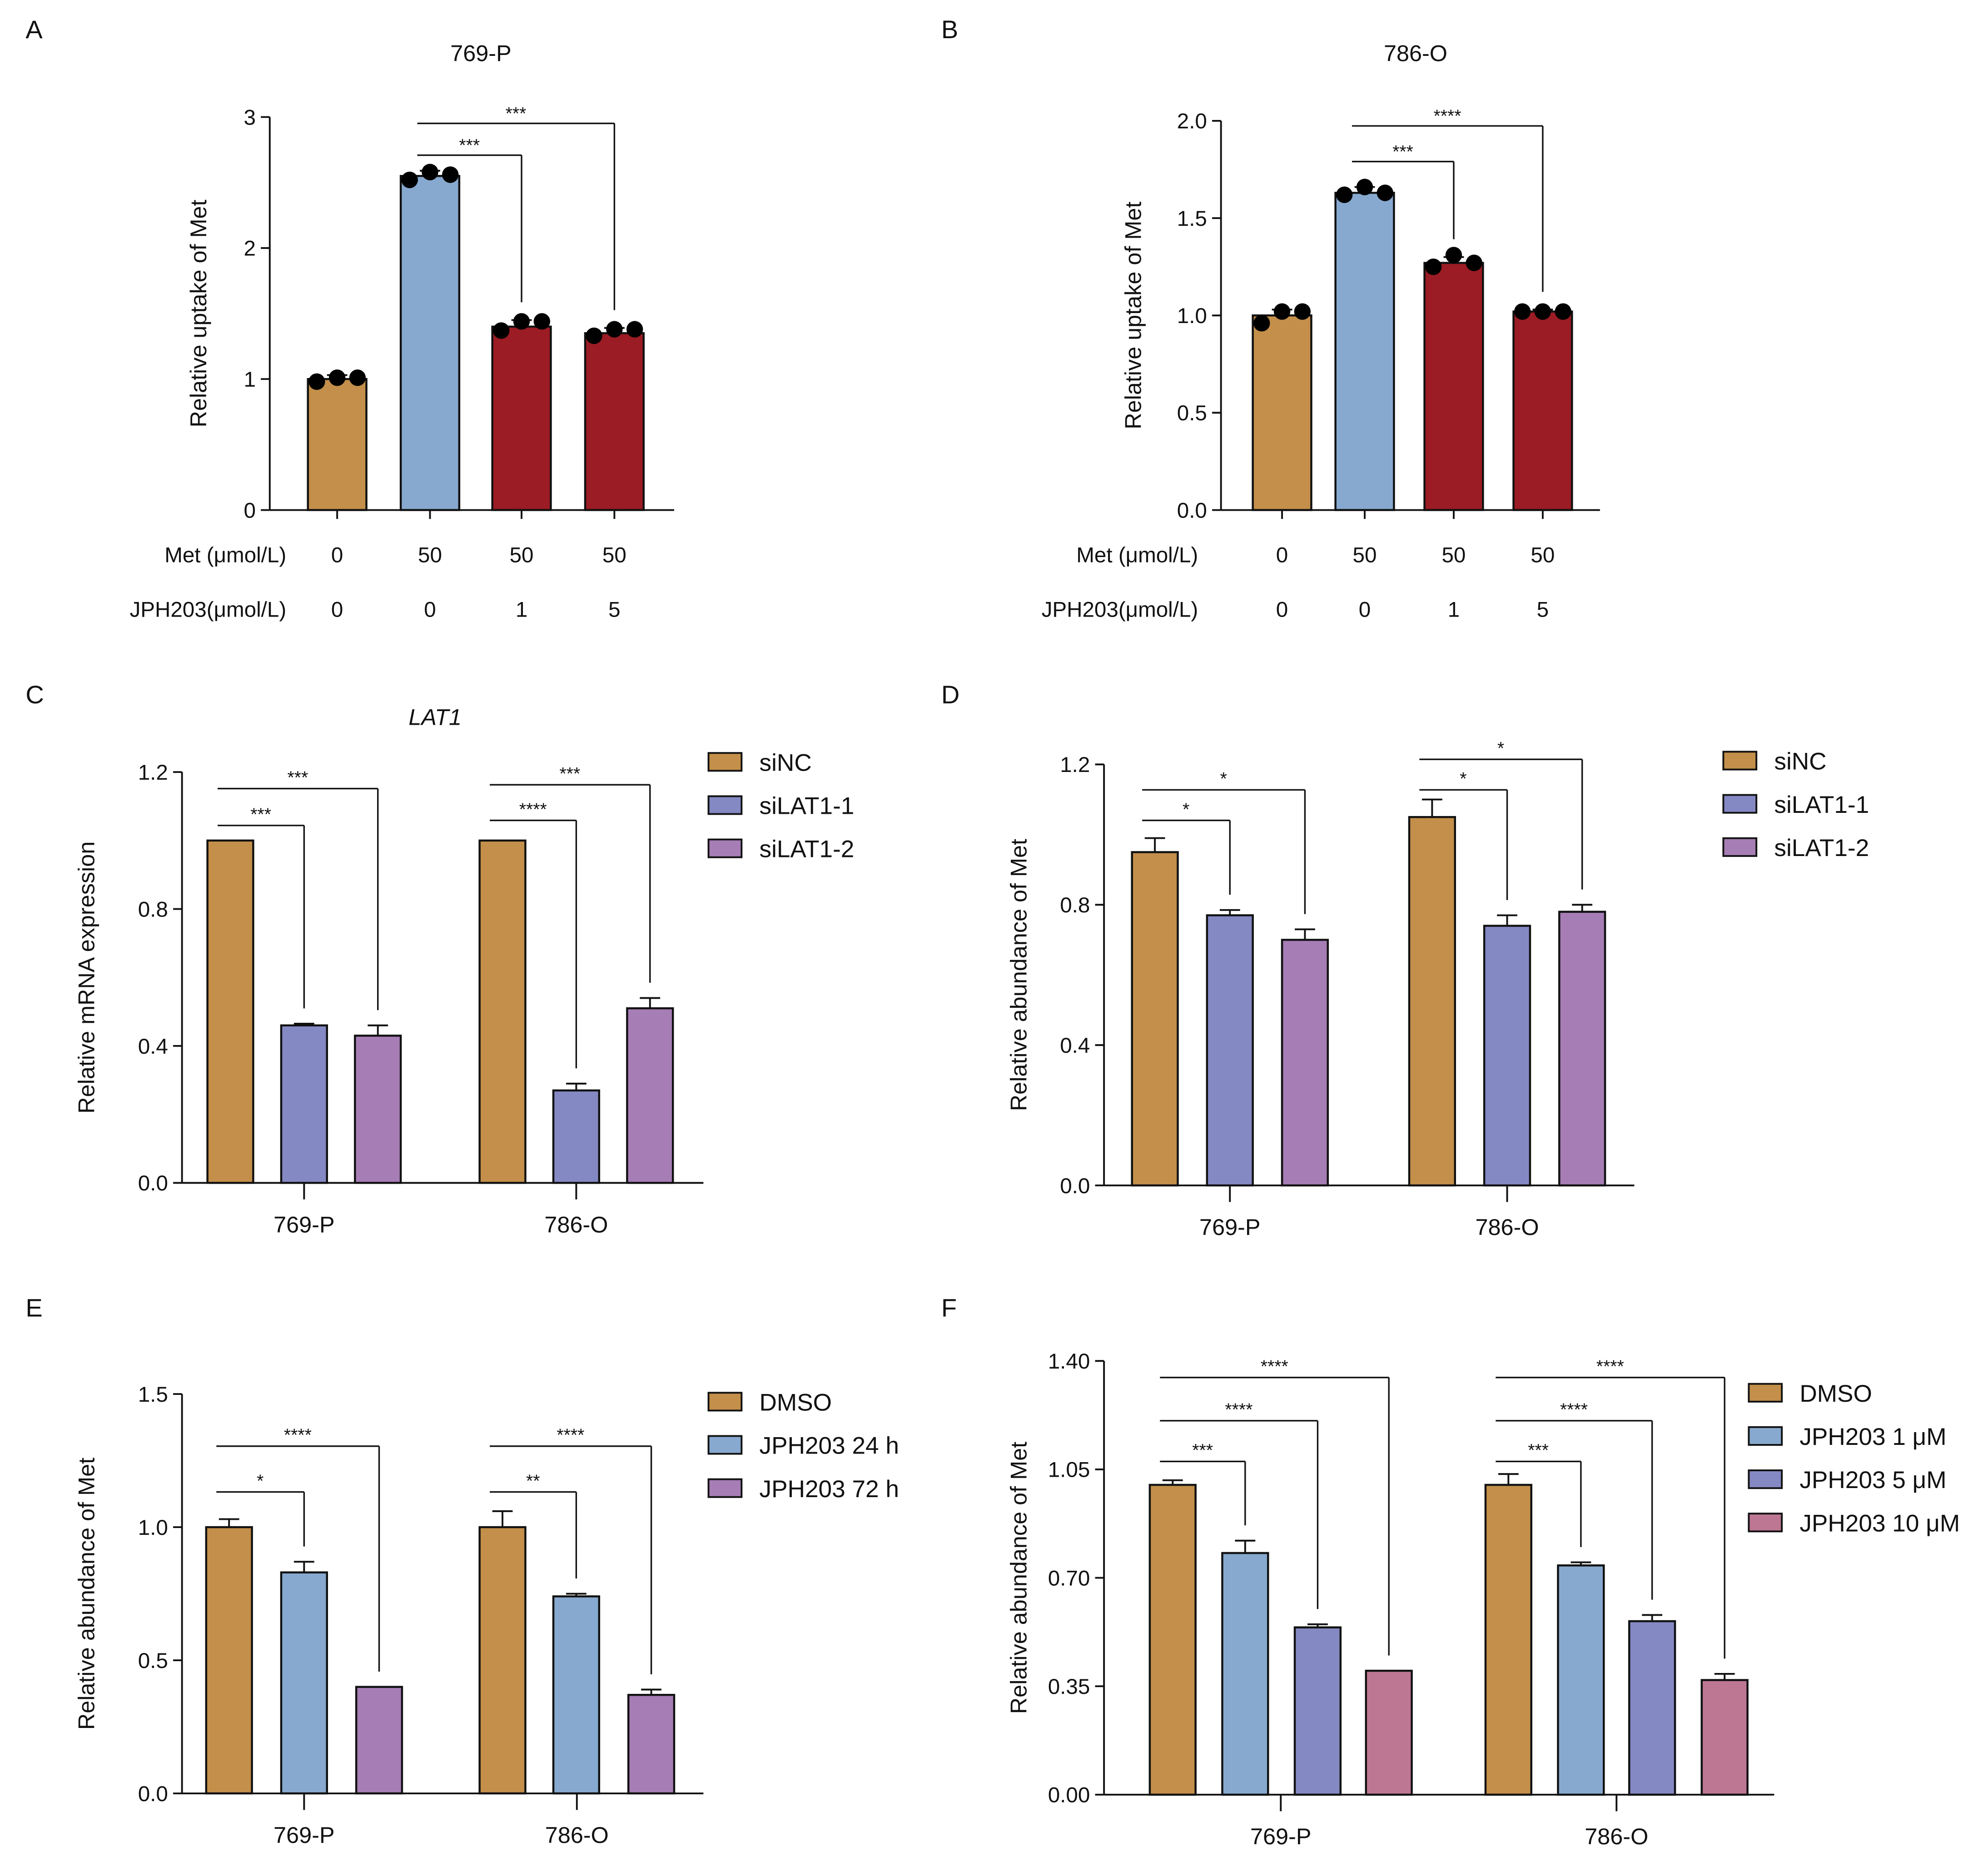 This screenshot has height=1857, width=1988. Describe the element at coordinates (1069, 1795) in the screenshot. I see `y-tick-label: 0.00` at that location.